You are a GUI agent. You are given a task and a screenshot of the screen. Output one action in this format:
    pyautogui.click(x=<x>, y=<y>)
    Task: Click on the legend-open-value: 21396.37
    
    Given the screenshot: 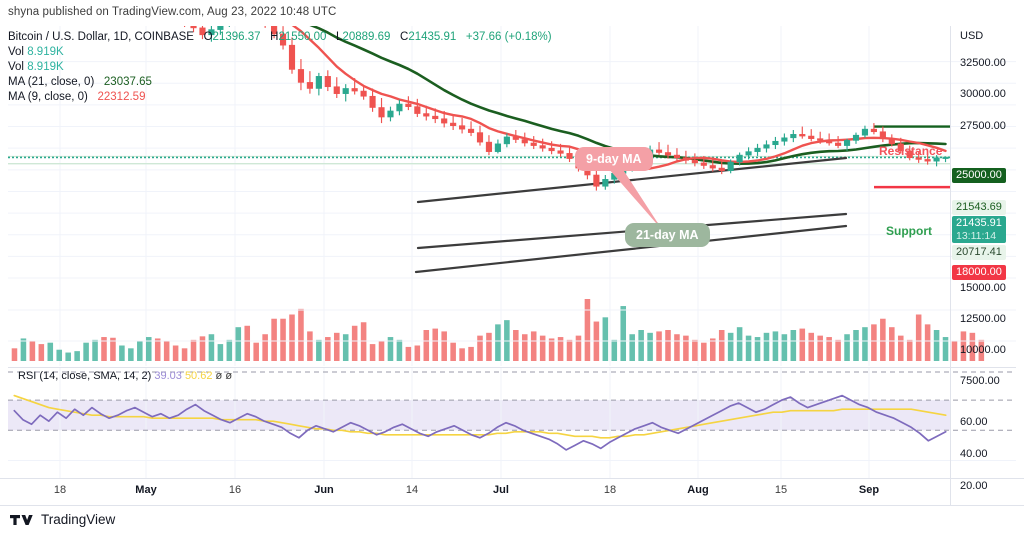 What is the action you would take?
    pyautogui.click(x=236, y=37)
    